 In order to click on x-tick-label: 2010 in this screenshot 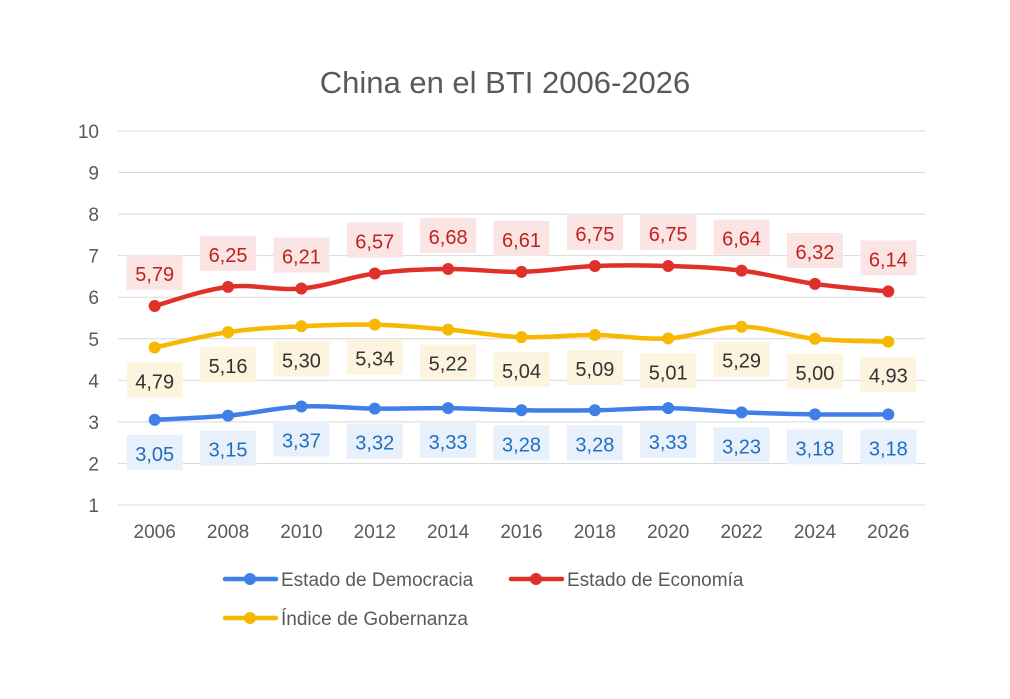, I will do `click(301, 532)`.